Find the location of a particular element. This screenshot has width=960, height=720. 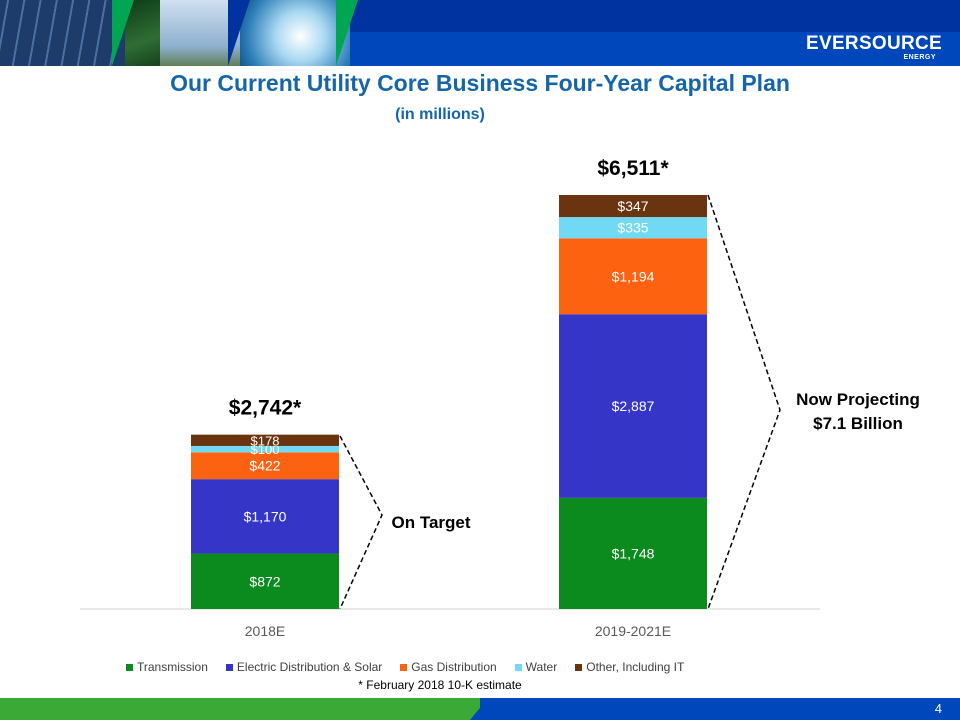

projection-note-line1: Now Projecting is located at coordinates (858, 399).